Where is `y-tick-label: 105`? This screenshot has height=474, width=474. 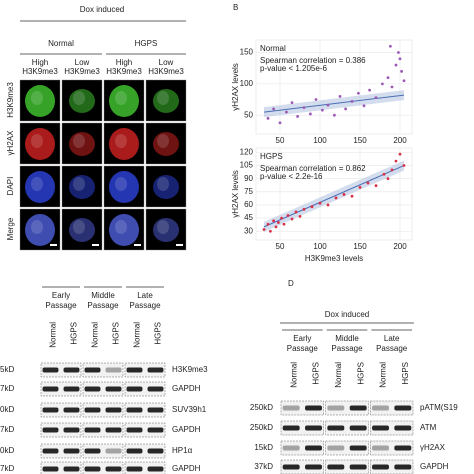
y-tick-label: 105 is located at coordinates (247, 165).